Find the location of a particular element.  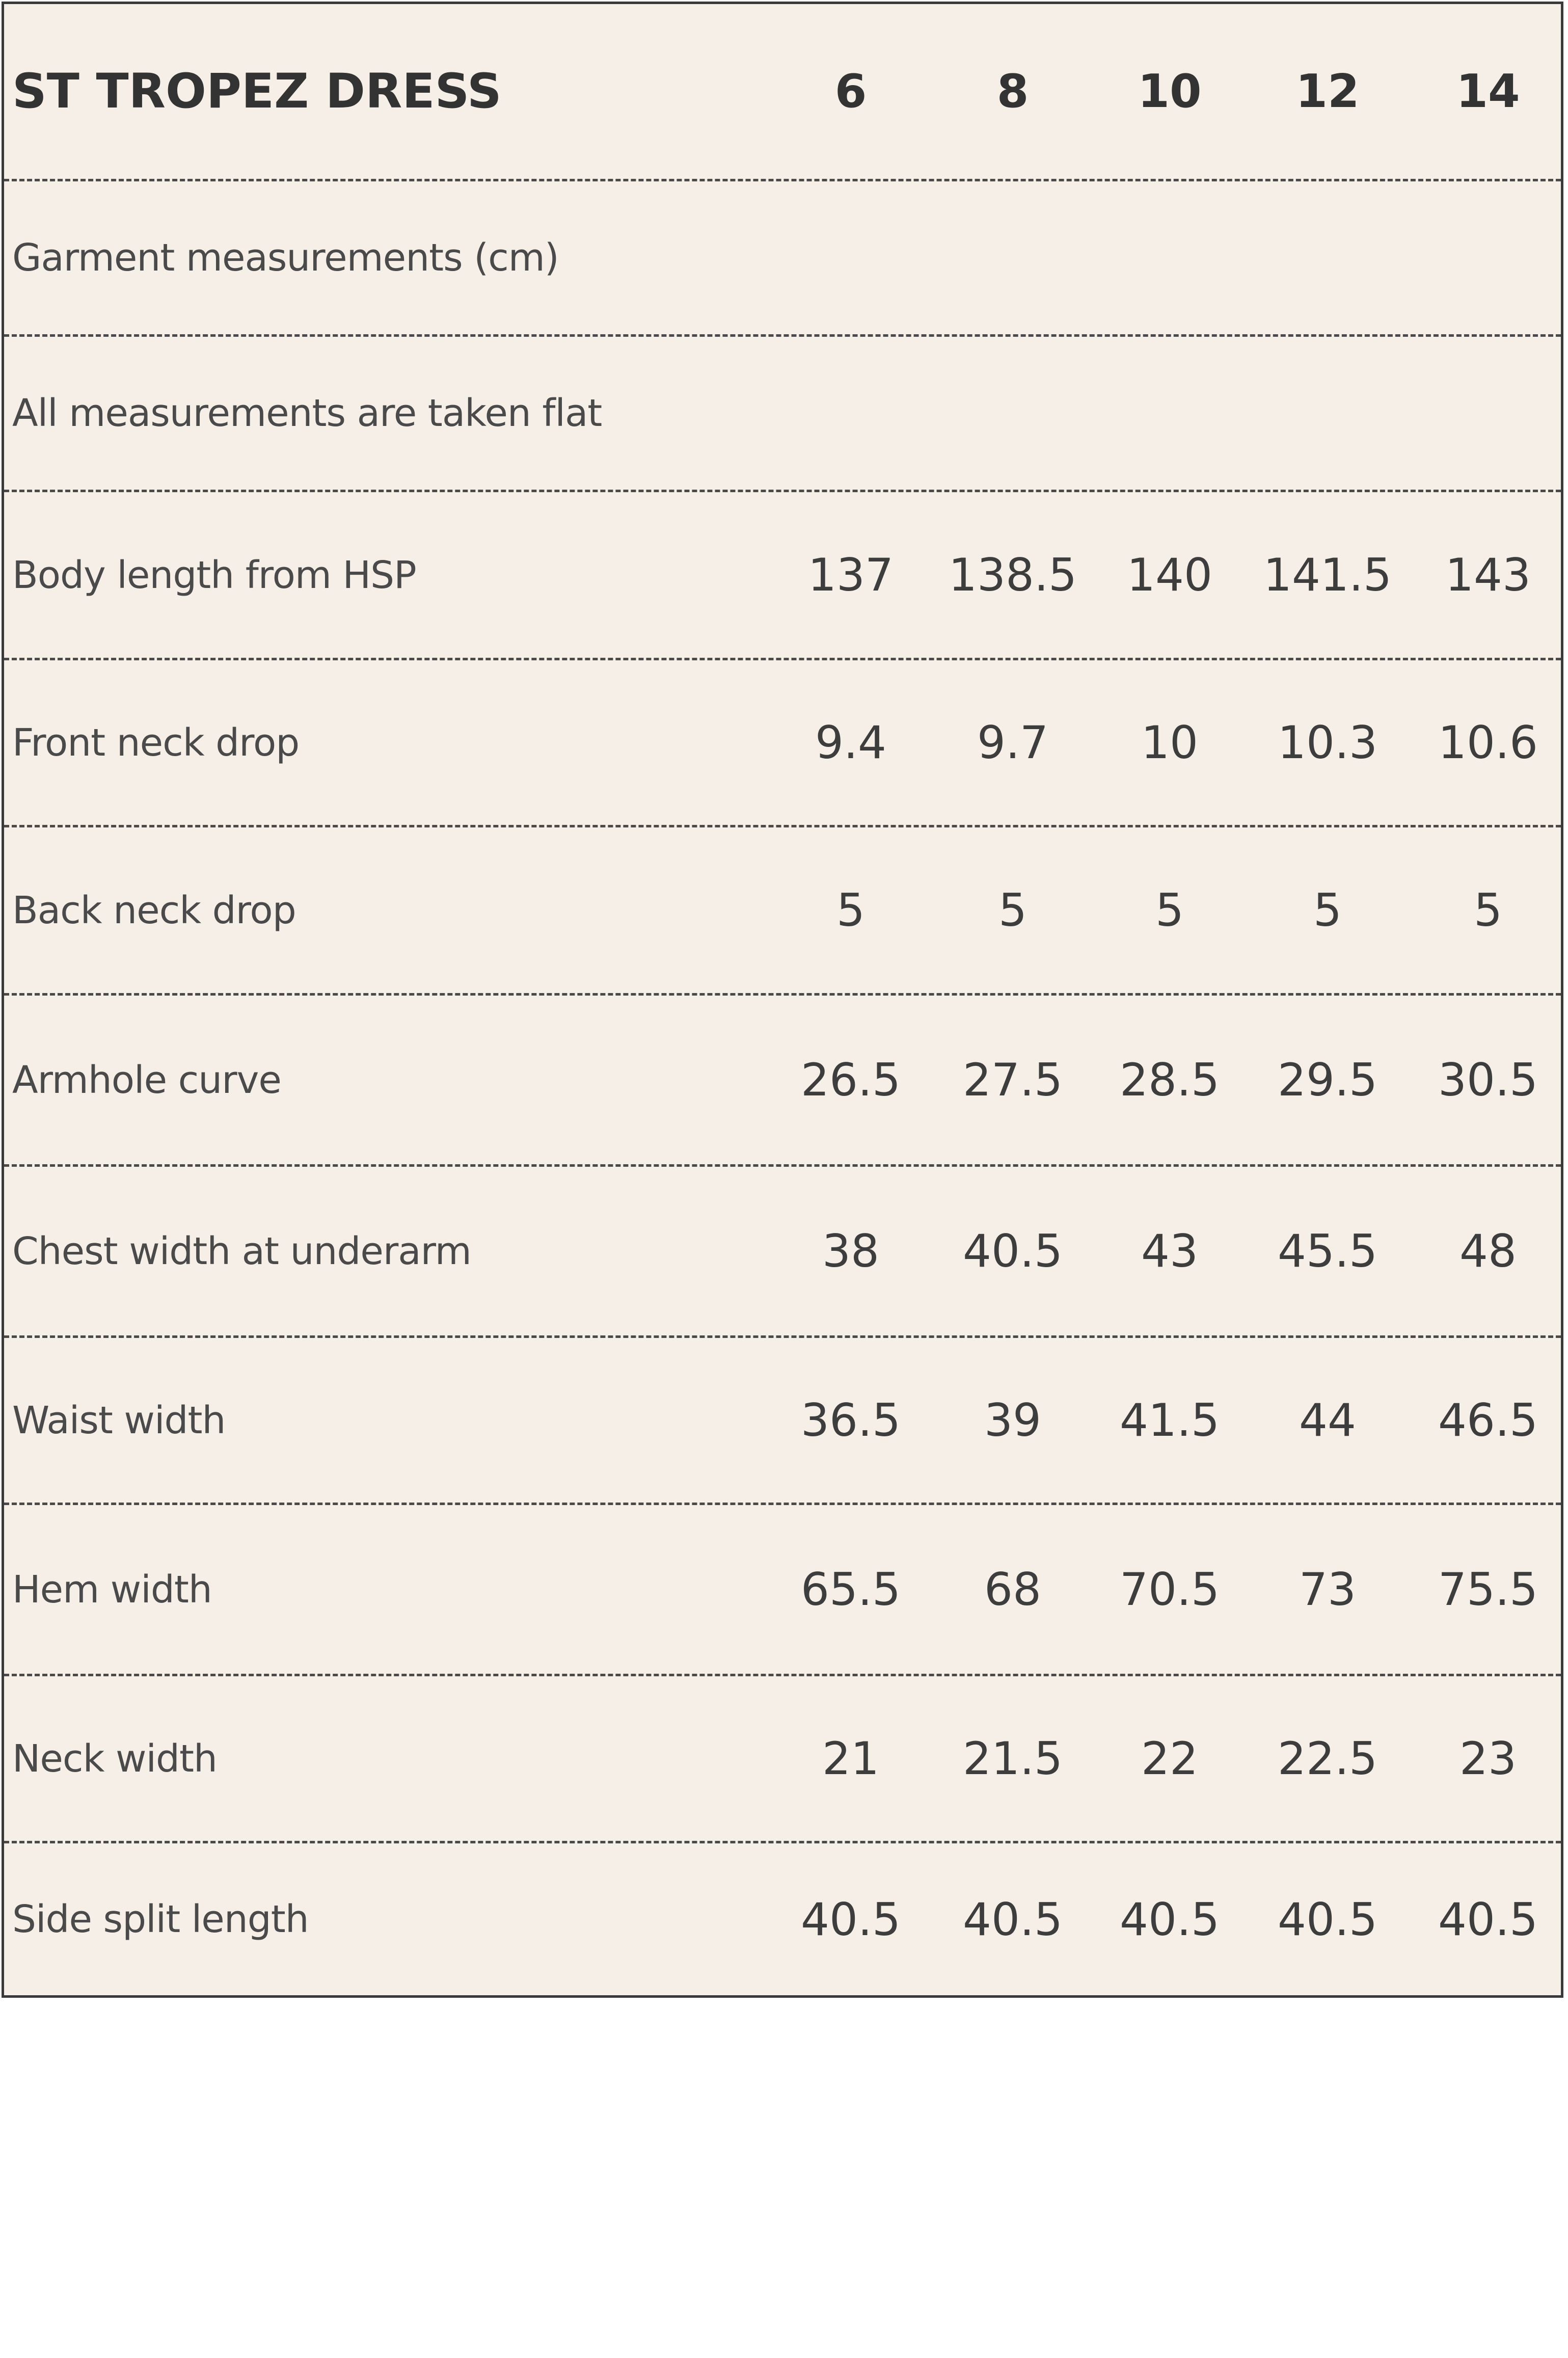

size-header: 6 is located at coordinates (850, 91).